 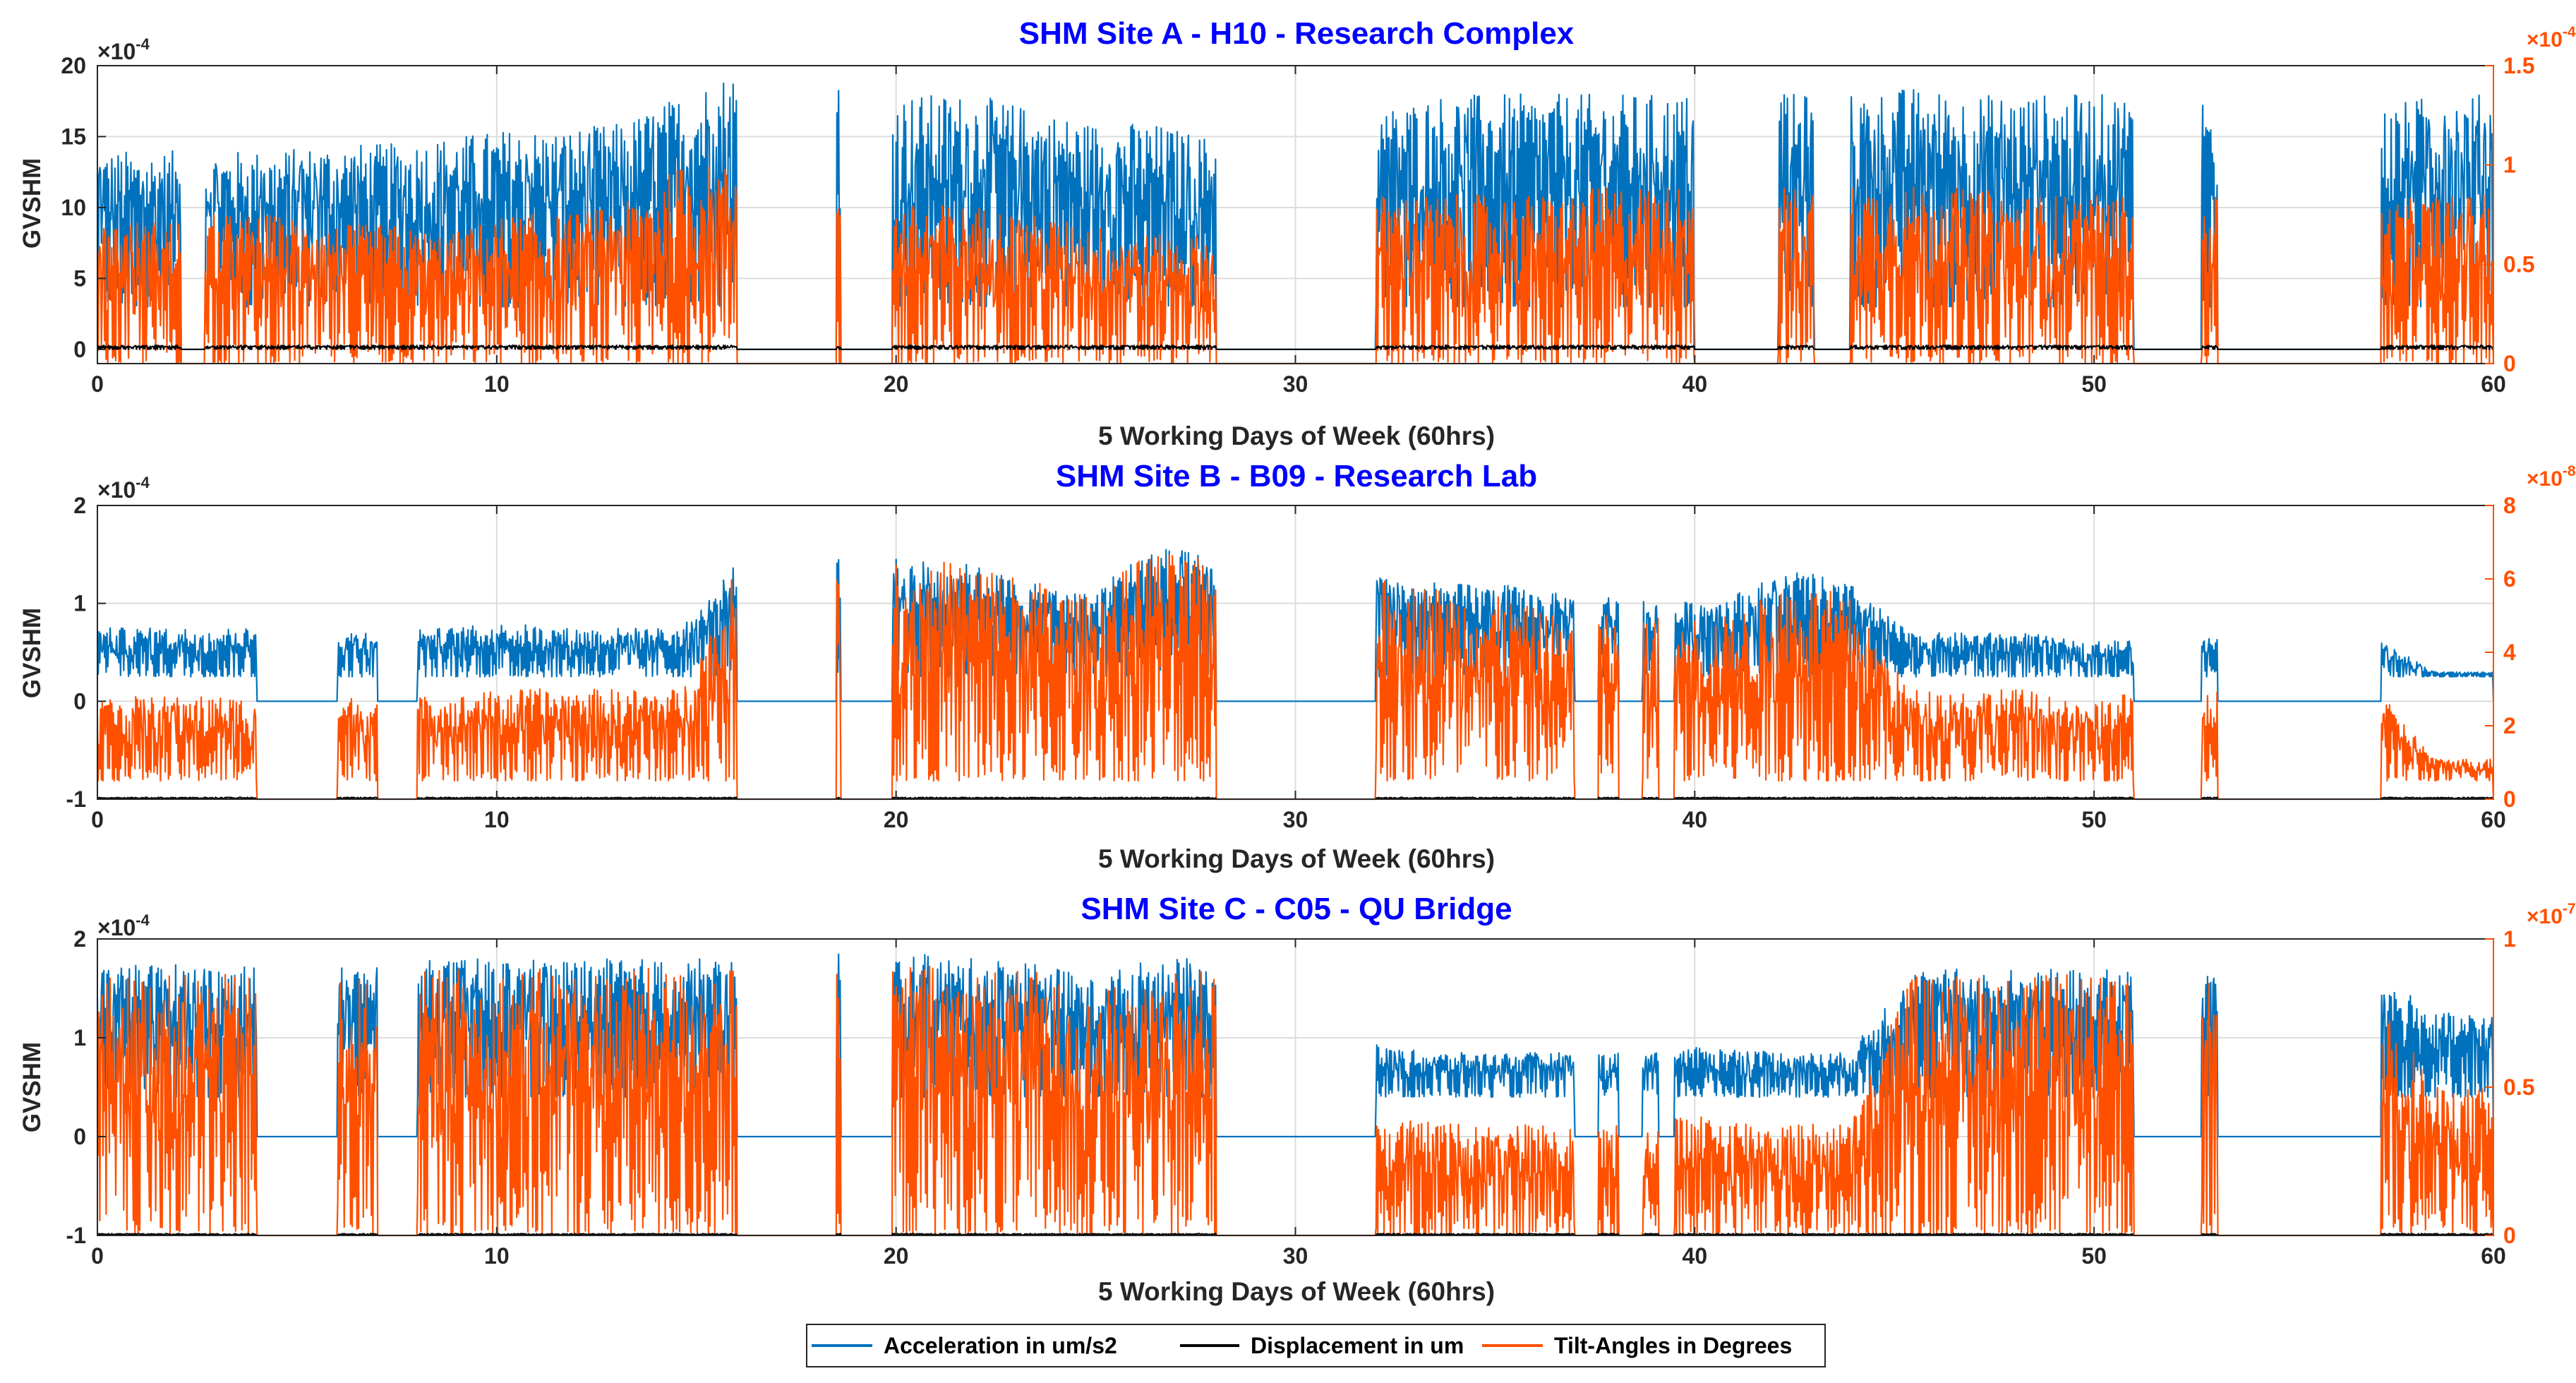 I want to click on y2-tick-label: 8, so click(x=2509, y=505).